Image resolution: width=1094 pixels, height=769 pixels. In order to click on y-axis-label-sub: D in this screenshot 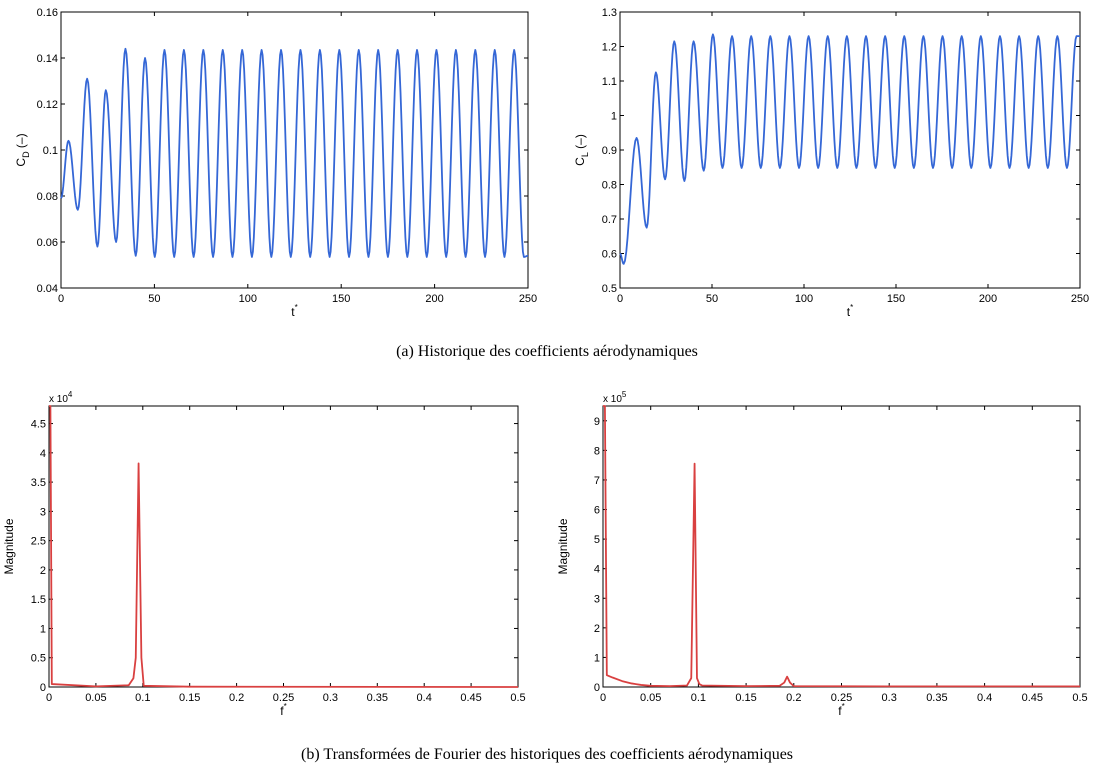, I will do `click(26, 154)`.